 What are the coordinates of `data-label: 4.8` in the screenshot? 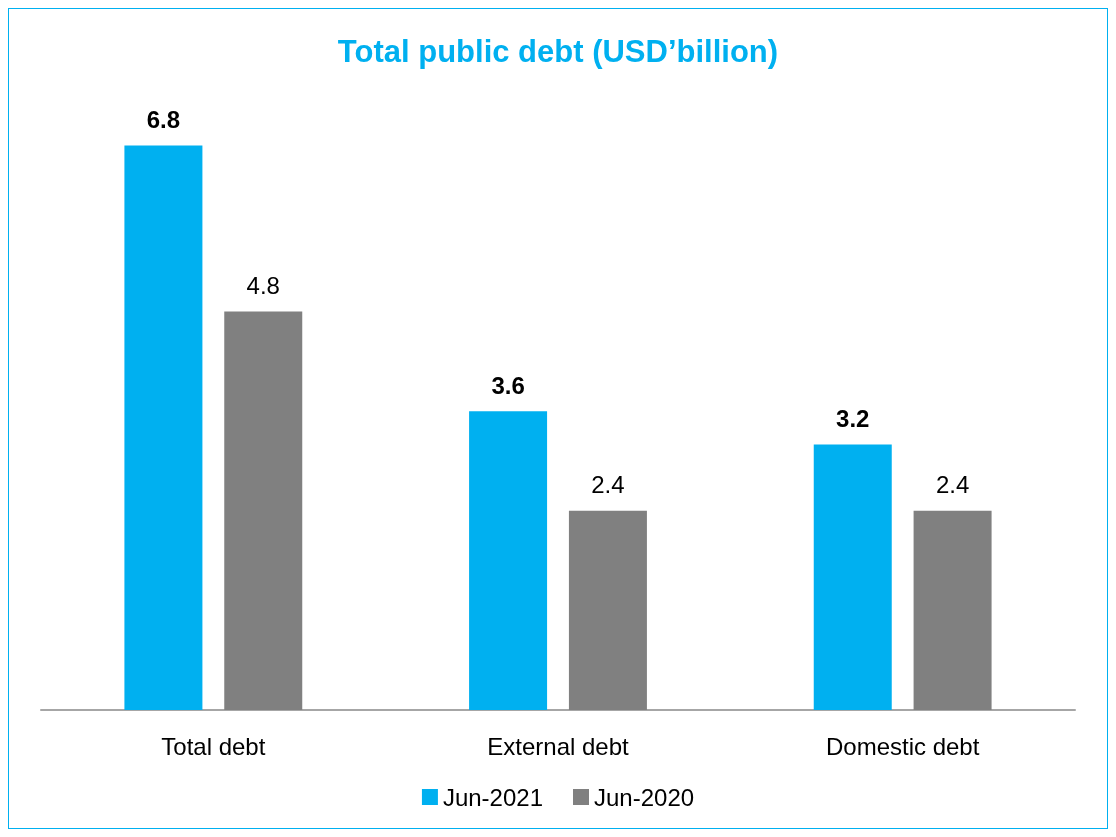 It's located at (263, 286).